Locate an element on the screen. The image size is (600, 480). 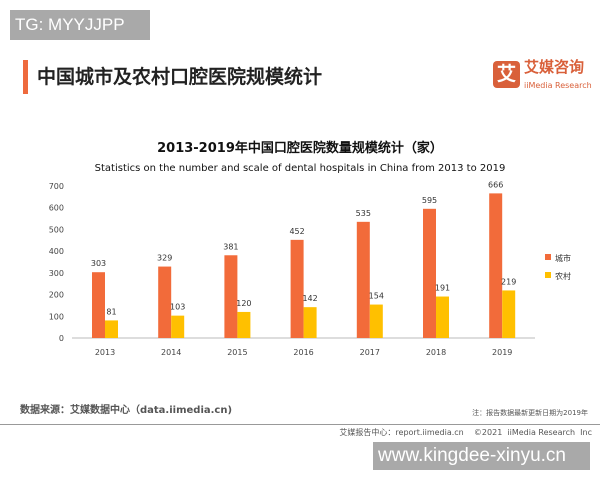
watermark-top: TG: MYYJJPP is located at coordinates (80, 25).